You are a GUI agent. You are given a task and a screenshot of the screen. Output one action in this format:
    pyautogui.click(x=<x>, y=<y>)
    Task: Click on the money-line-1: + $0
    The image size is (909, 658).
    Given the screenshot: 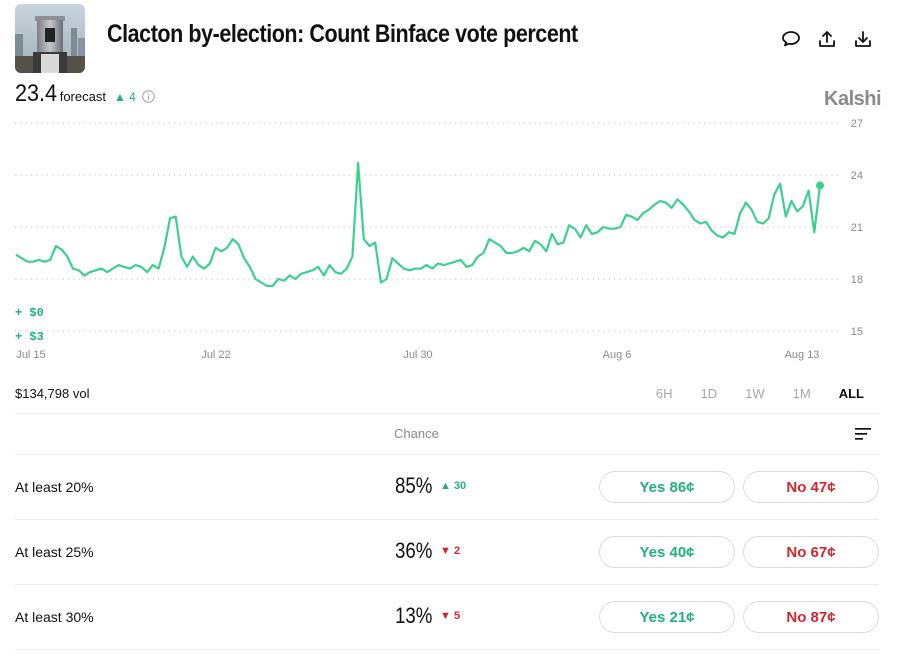 What is the action you would take?
    pyautogui.click(x=29, y=313)
    